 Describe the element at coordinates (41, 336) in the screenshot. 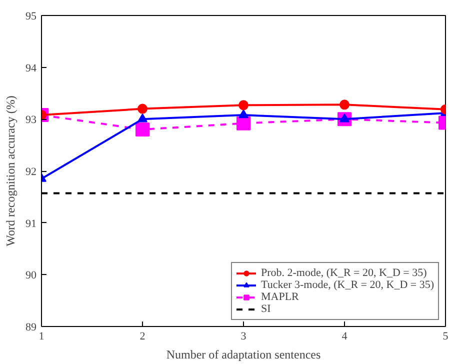

I see `x-tick-label: 1` at that location.